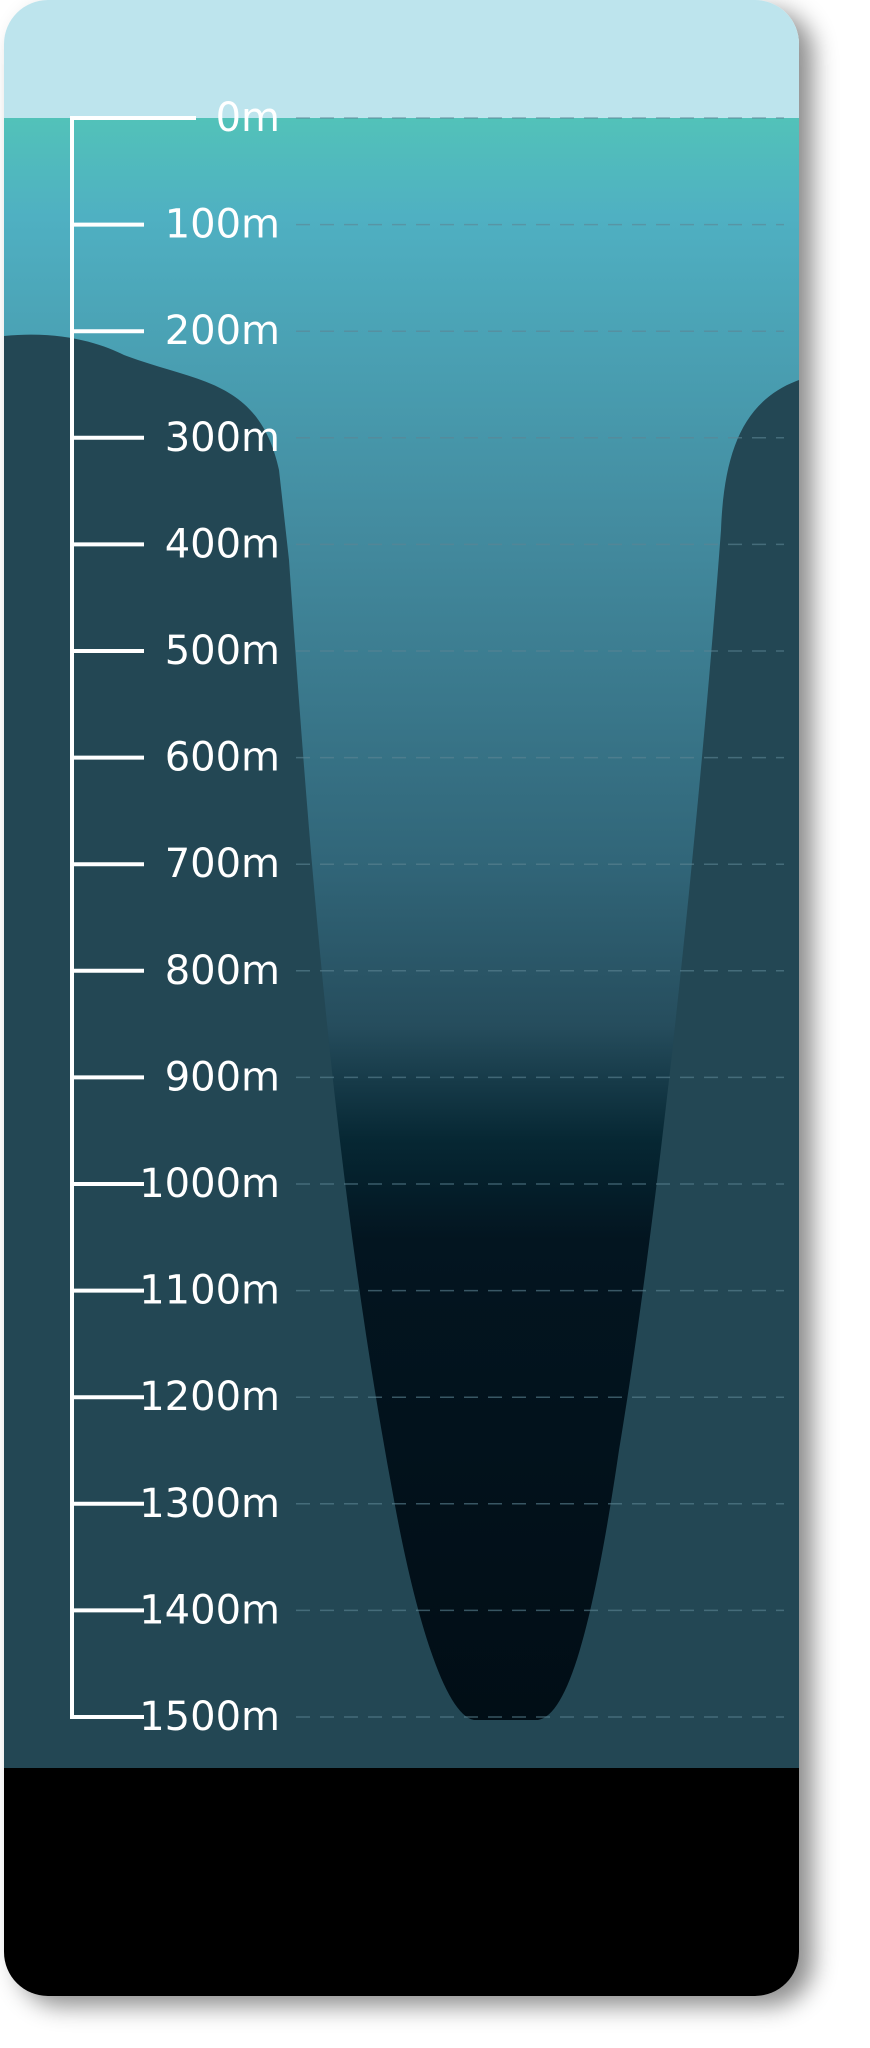  What do you see at coordinates (401, 59) in the screenshot?
I see `sky-band` at bounding box center [401, 59].